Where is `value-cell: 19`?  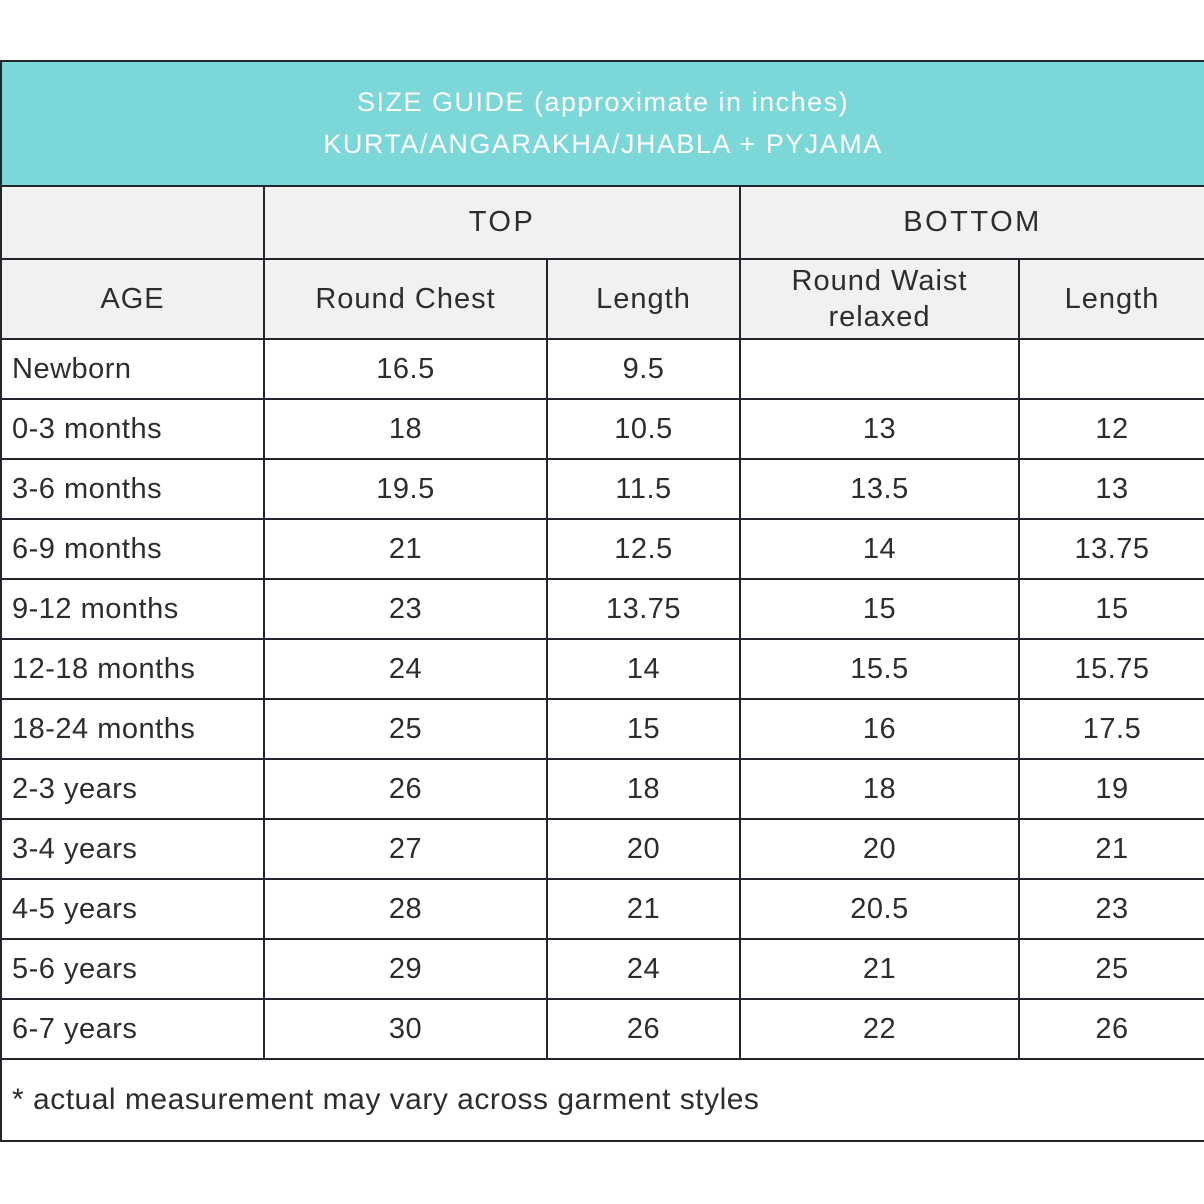 value-cell: 19 is located at coordinates (1110, 789).